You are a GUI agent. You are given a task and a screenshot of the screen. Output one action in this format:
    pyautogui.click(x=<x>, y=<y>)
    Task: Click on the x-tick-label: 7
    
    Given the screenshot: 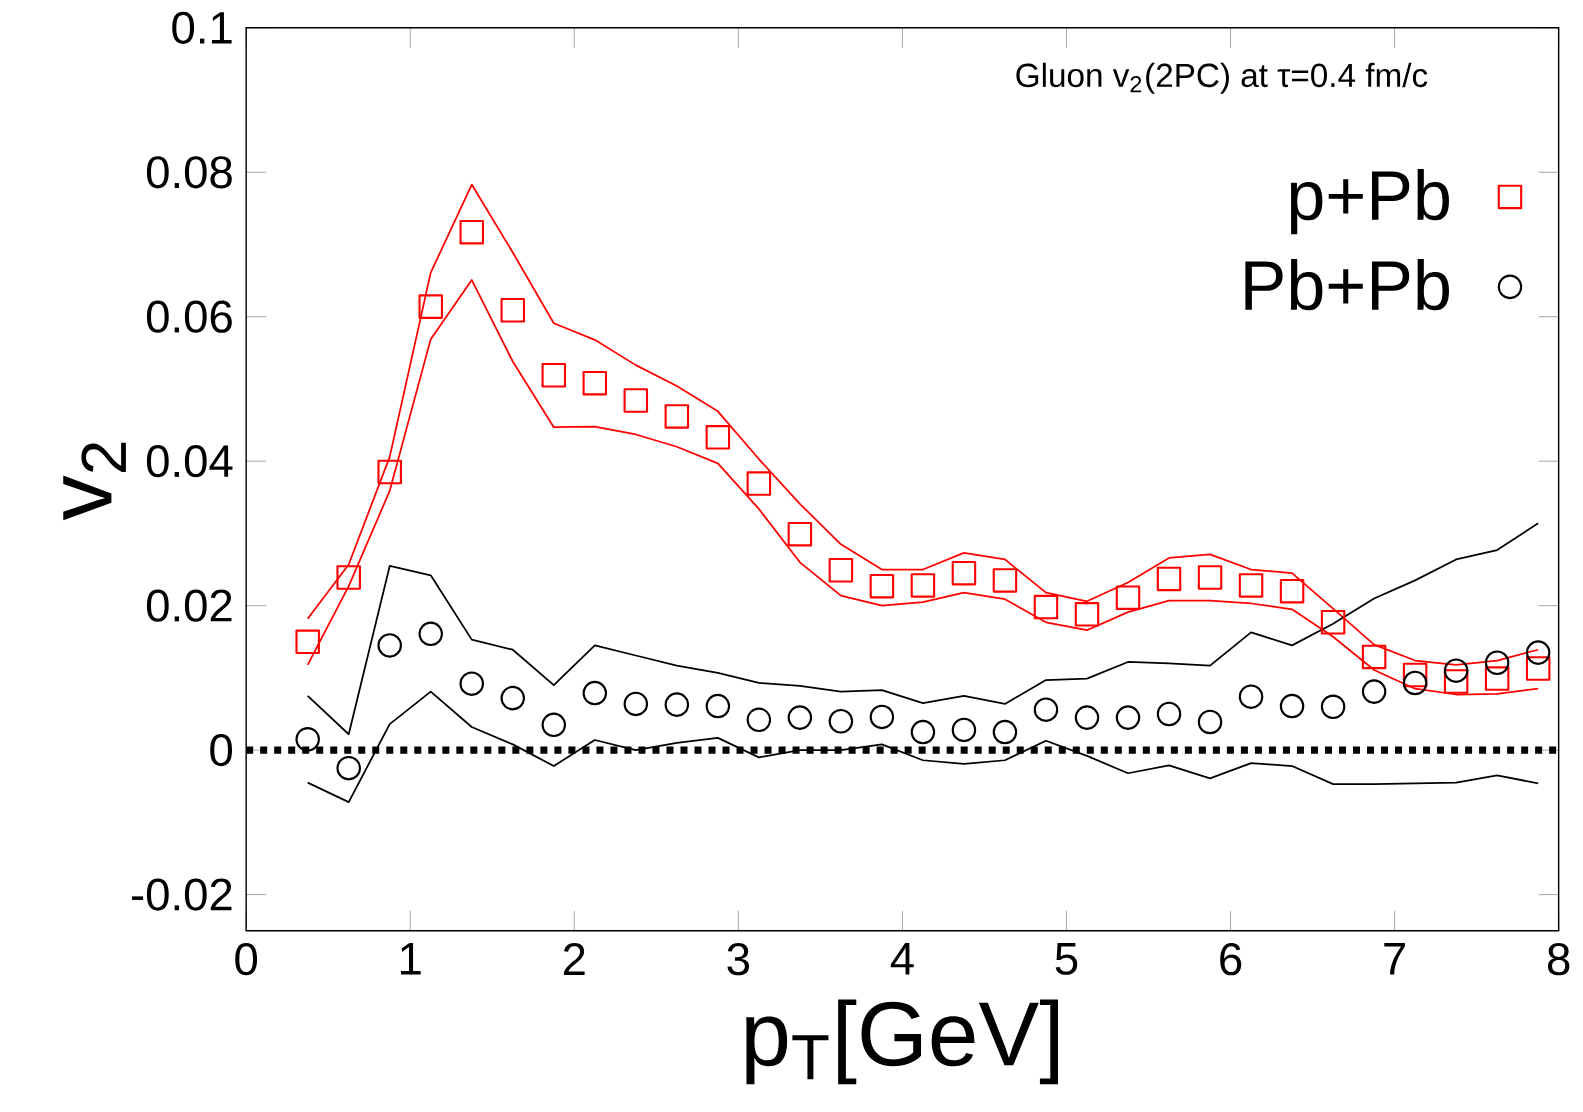 What is the action you would take?
    pyautogui.click(x=1394, y=959)
    